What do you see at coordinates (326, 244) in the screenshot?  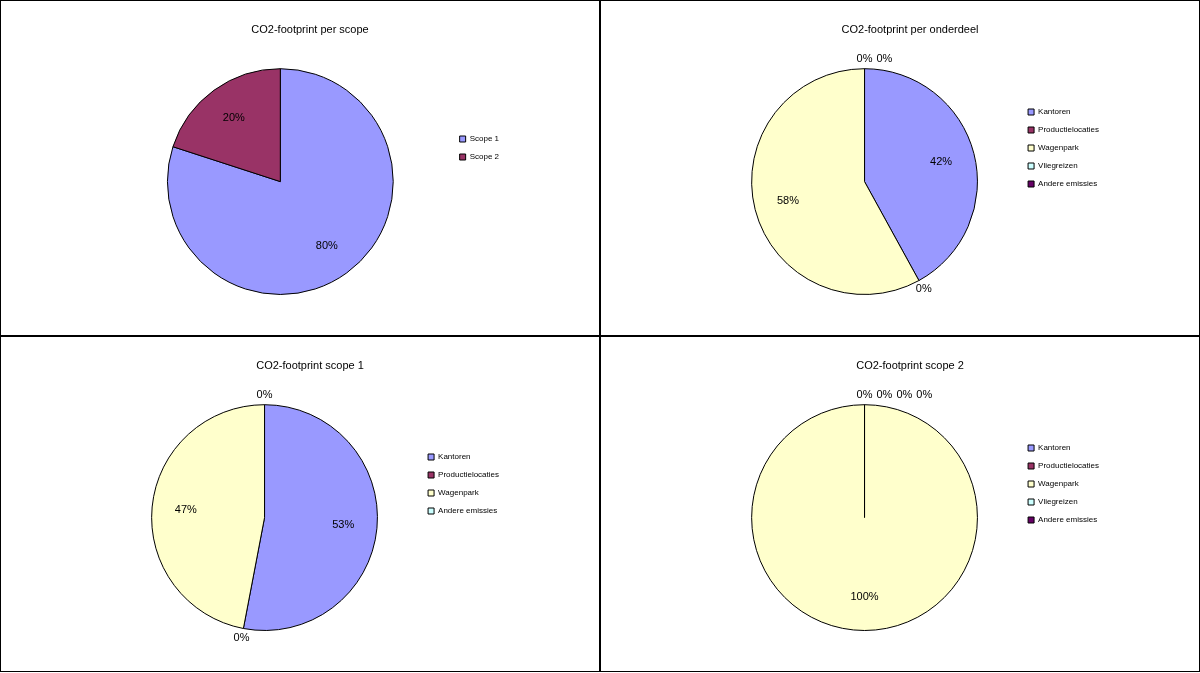 I see `data-label: 80%` at bounding box center [326, 244].